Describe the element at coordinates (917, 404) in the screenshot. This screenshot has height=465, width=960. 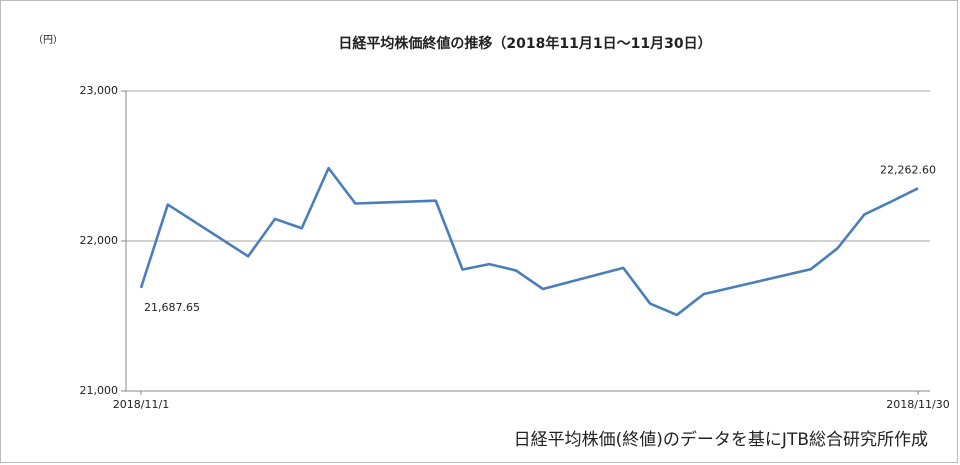
I see `x-tick-label: 2018/11/30` at that location.